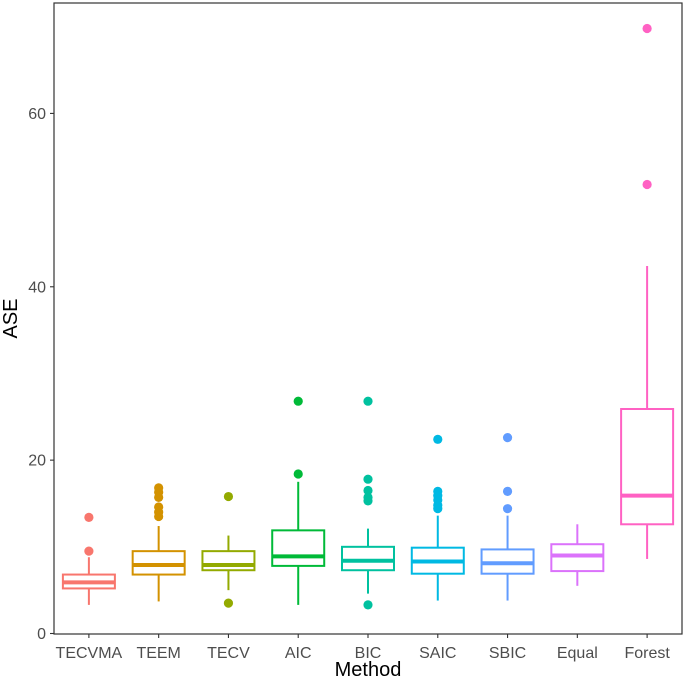 The width and height of the screenshot is (685, 684). What do you see at coordinates (298, 653) in the screenshot?
I see `x-tick-label: AIC` at bounding box center [298, 653].